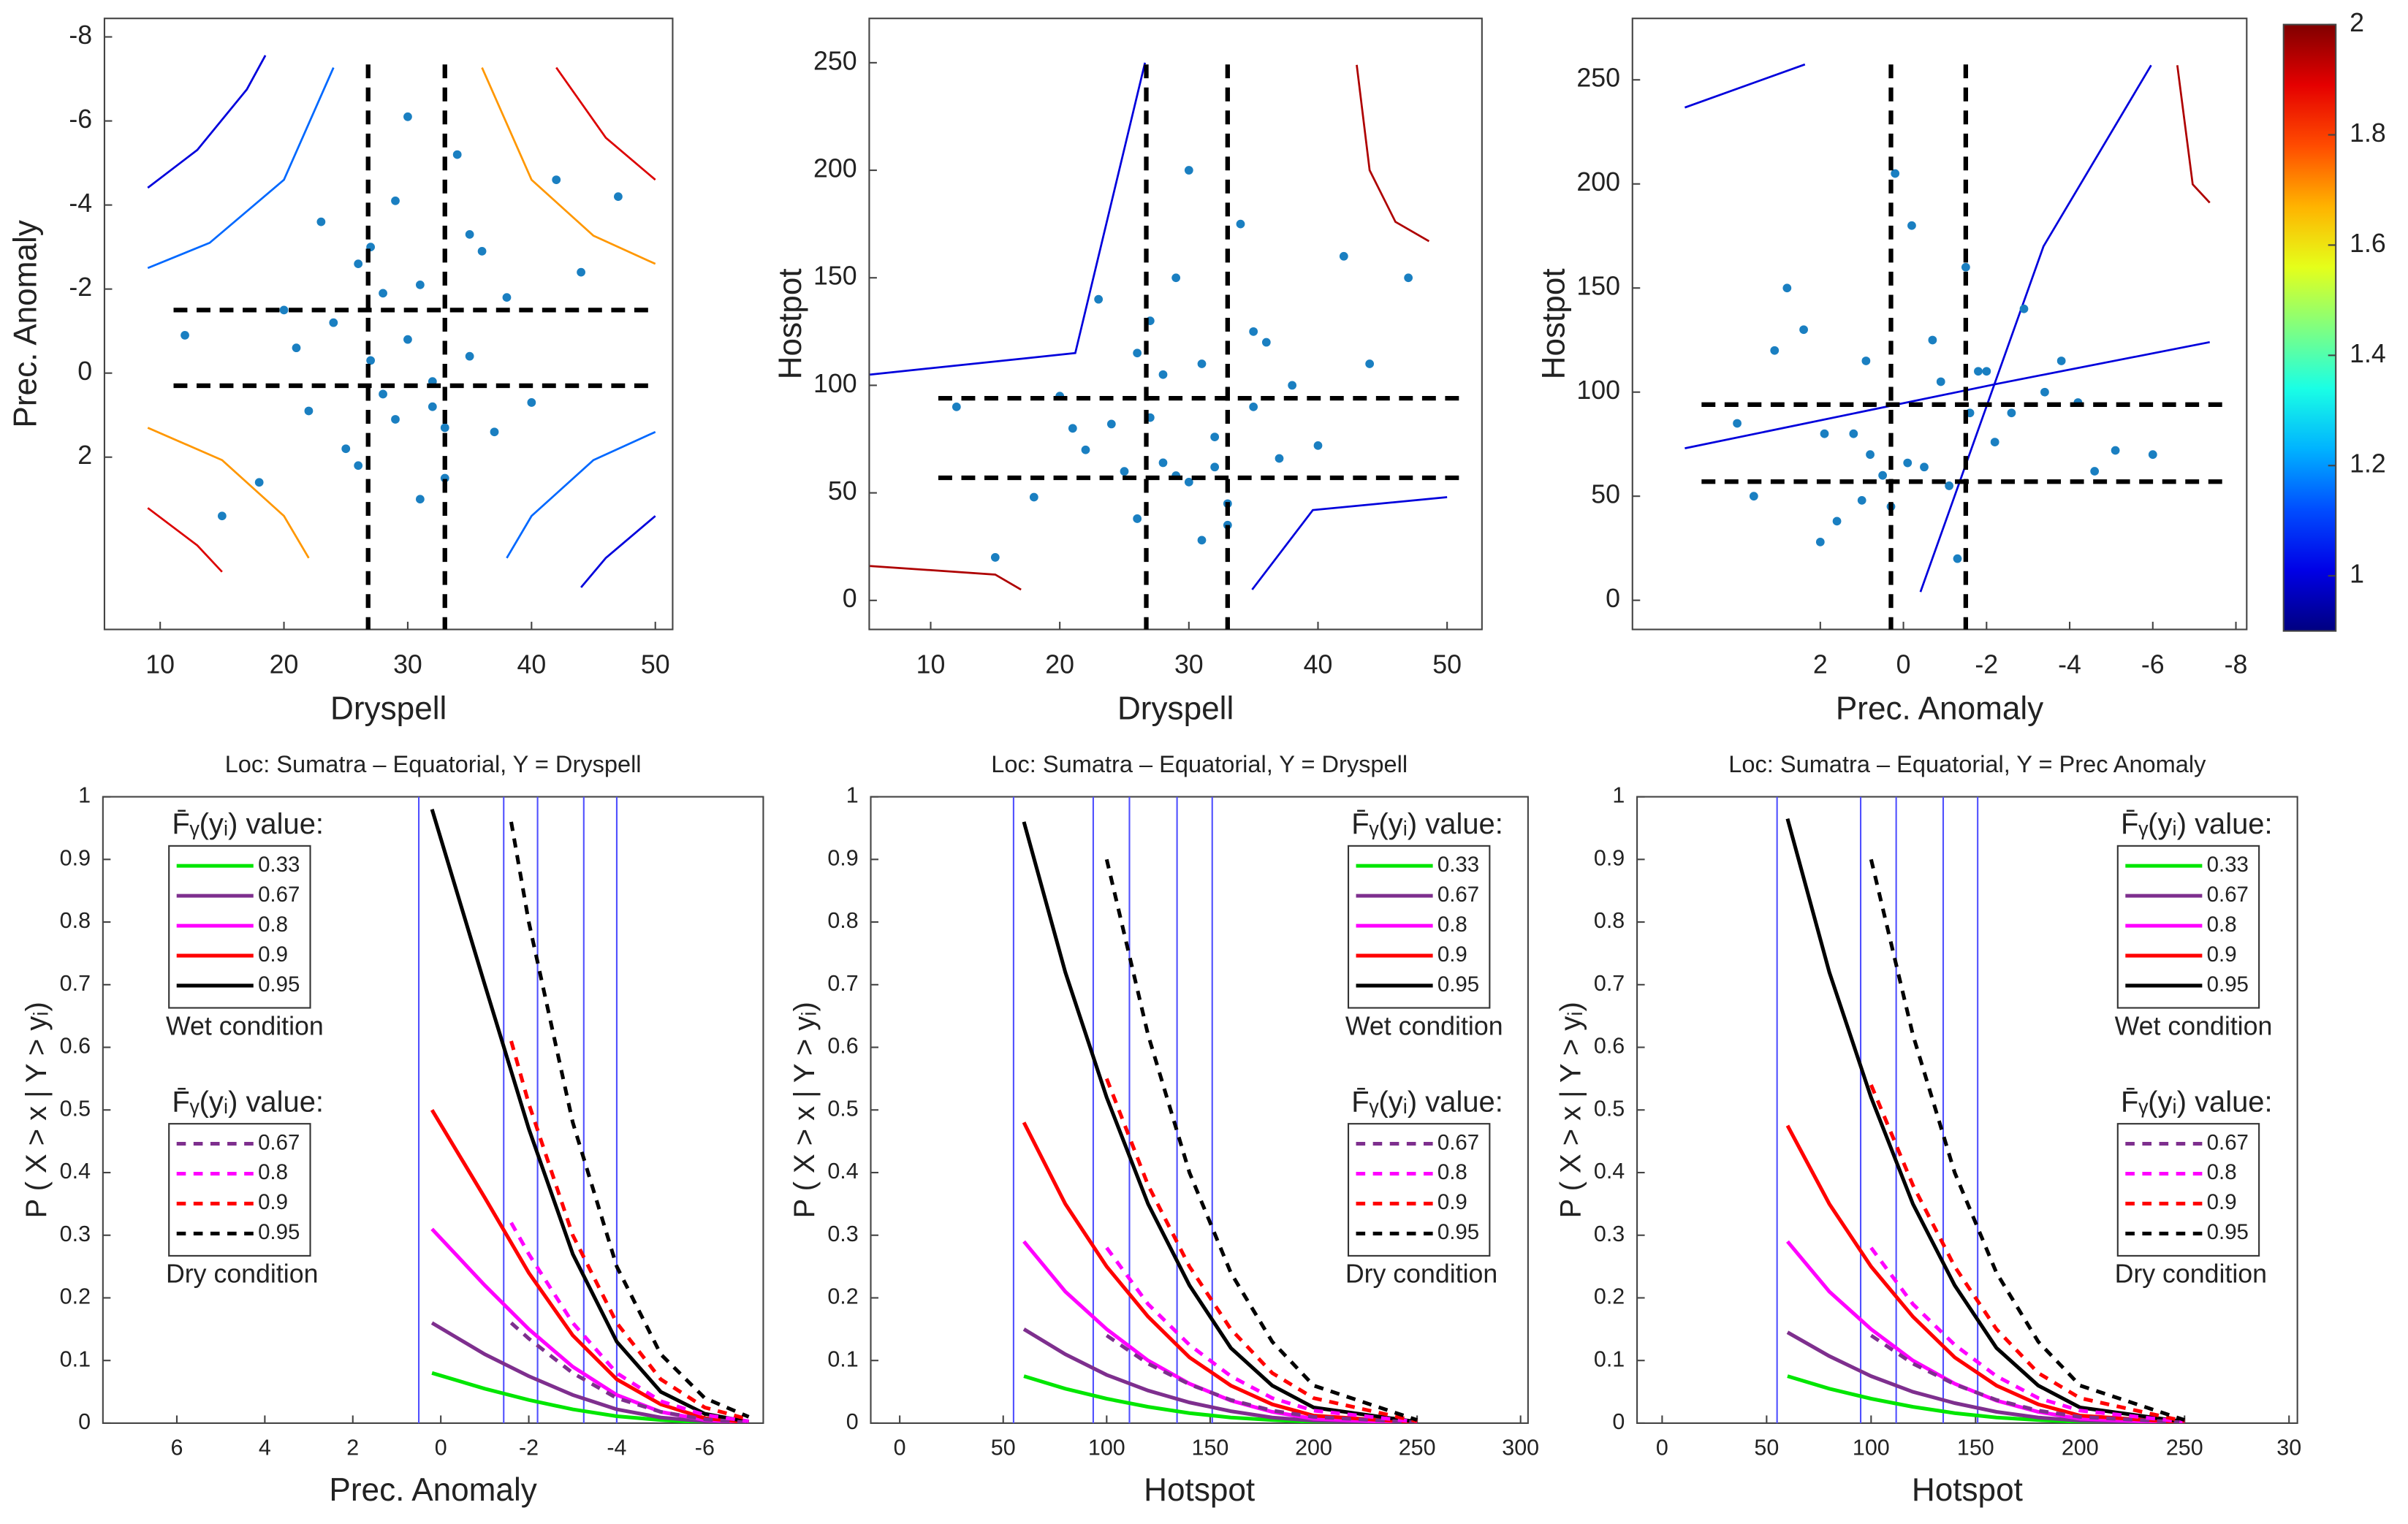 The width and height of the screenshot is (2408, 1524). What do you see at coordinates (242, 1274) in the screenshot?
I see `legend-caption: Dry condition` at bounding box center [242, 1274].